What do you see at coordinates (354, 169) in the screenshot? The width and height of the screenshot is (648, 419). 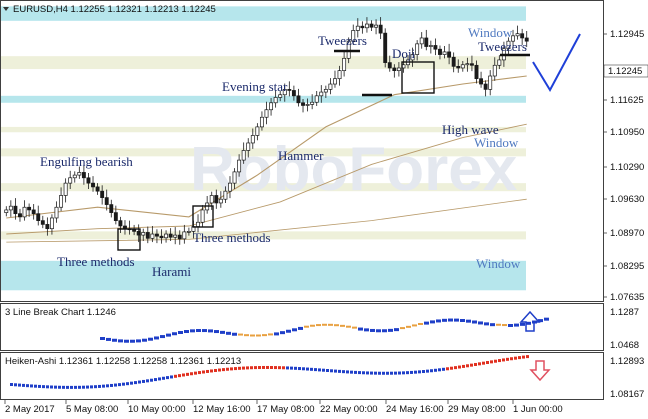 I see `watermark: RoboForex` at bounding box center [354, 169].